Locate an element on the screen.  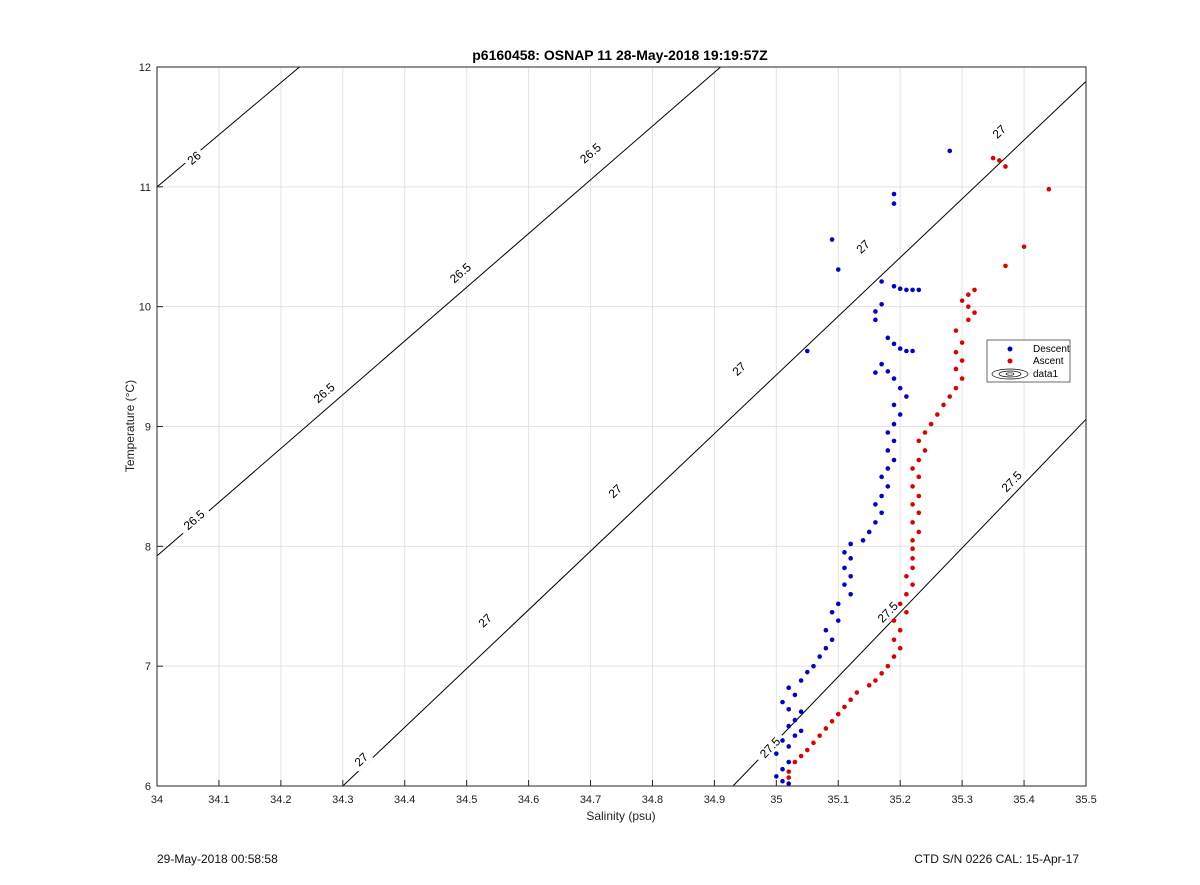
legend-contour-icon is located at coordinates (1010, 374).